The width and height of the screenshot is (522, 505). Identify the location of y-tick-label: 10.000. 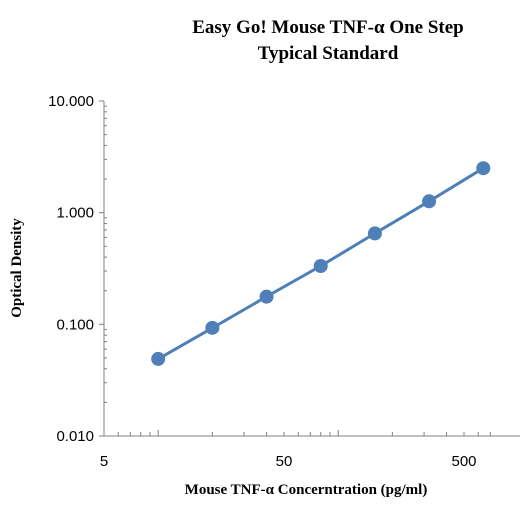
(71, 101).